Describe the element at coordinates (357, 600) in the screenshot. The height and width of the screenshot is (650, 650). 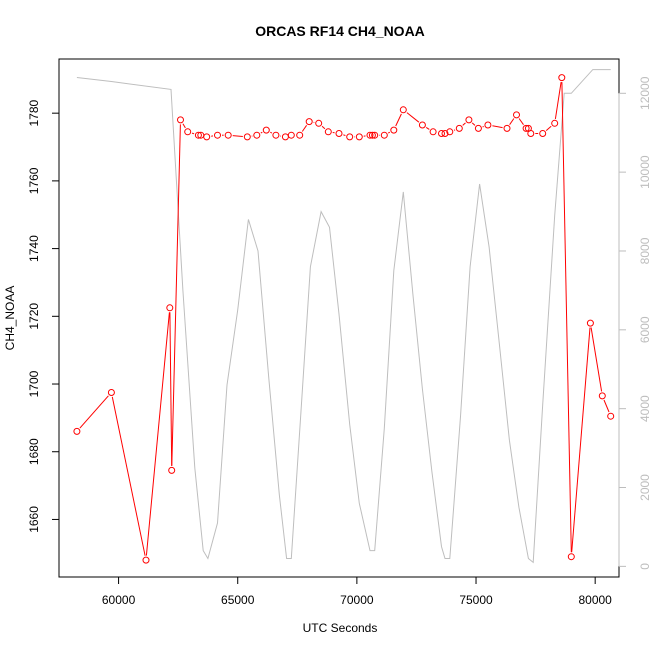
I see `x-tick-label: 70000` at that location.